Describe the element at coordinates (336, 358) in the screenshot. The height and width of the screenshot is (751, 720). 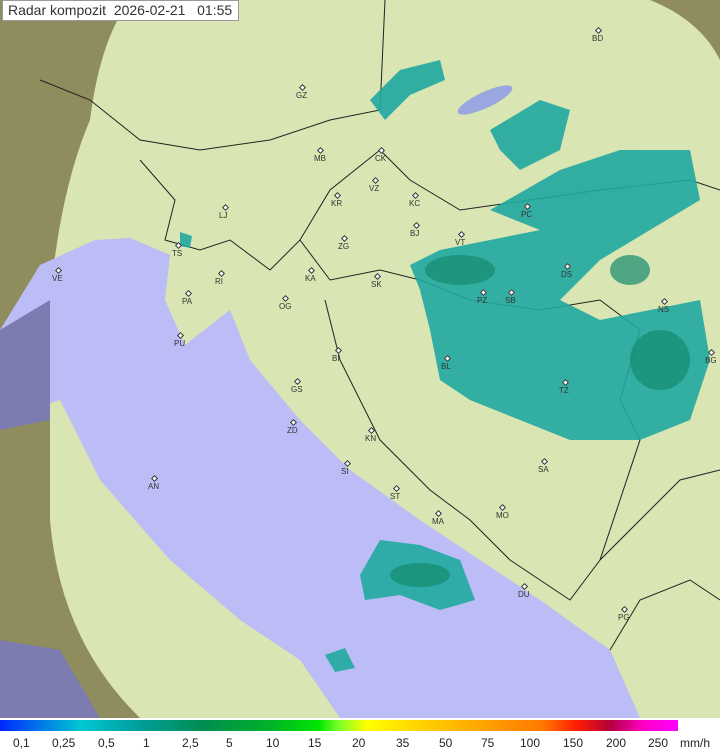
I see `city-code: BI` at that location.